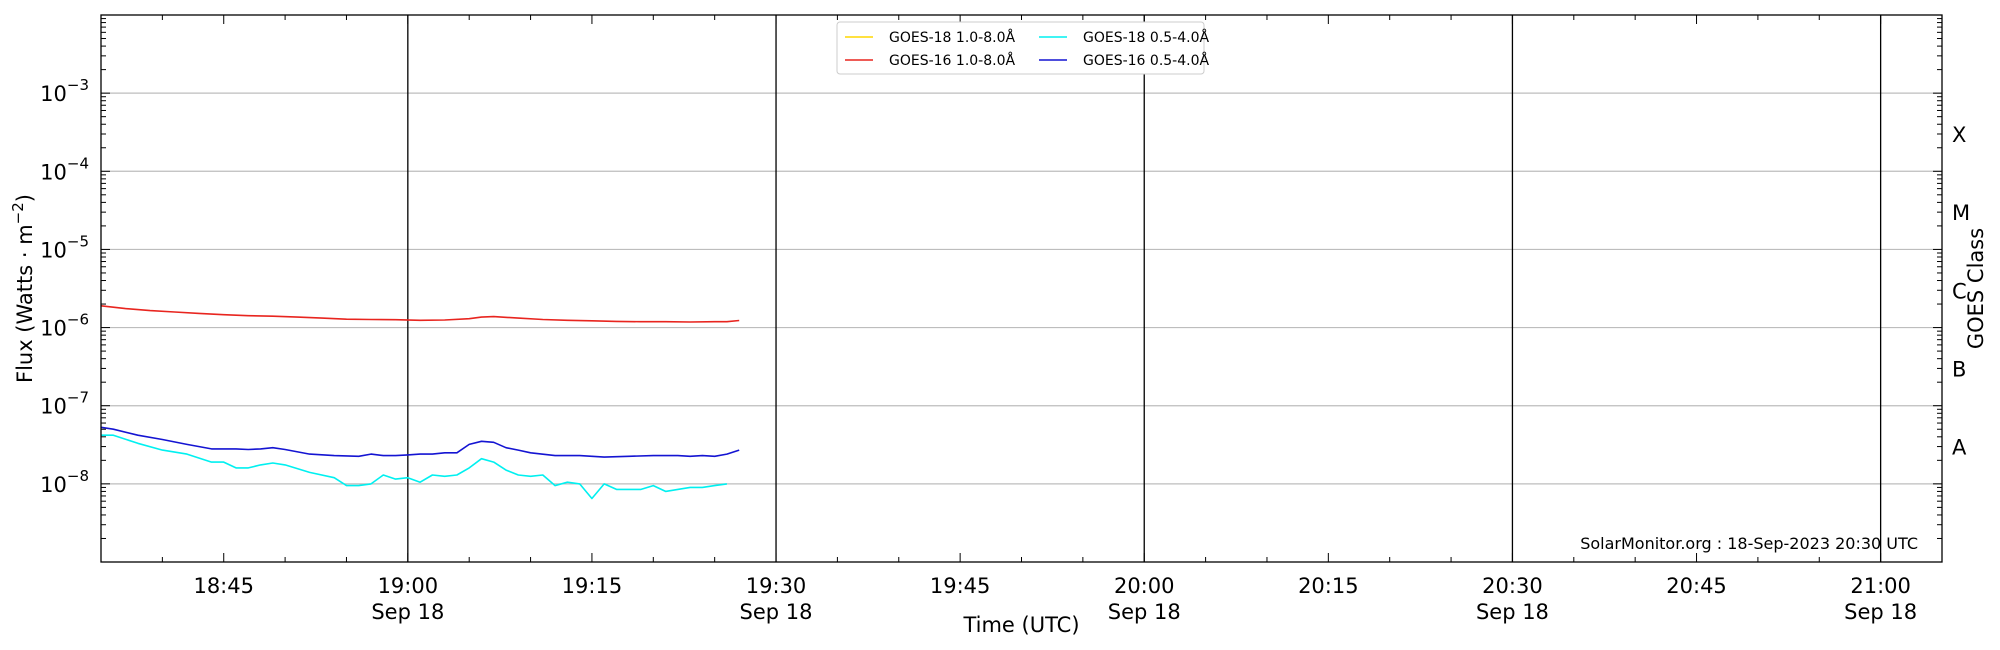 This screenshot has height=650, width=2000. What do you see at coordinates (1959, 448) in the screenshot?
I see `goes-class-a-label: A` at bounding box center [1959, 448].